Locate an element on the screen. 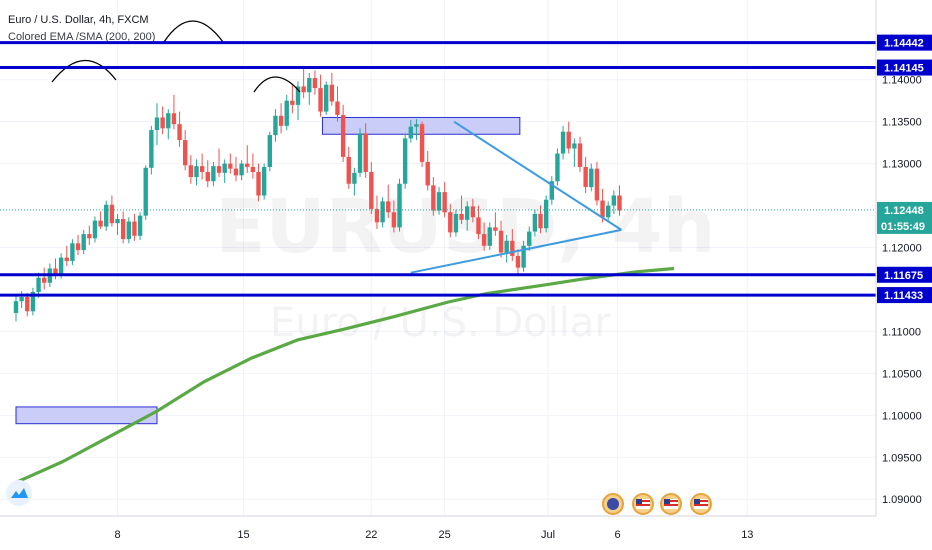 This screenshot has width=932, height=550. last-price-tag-label: 1.12448 is located at coordinates (904, 211).